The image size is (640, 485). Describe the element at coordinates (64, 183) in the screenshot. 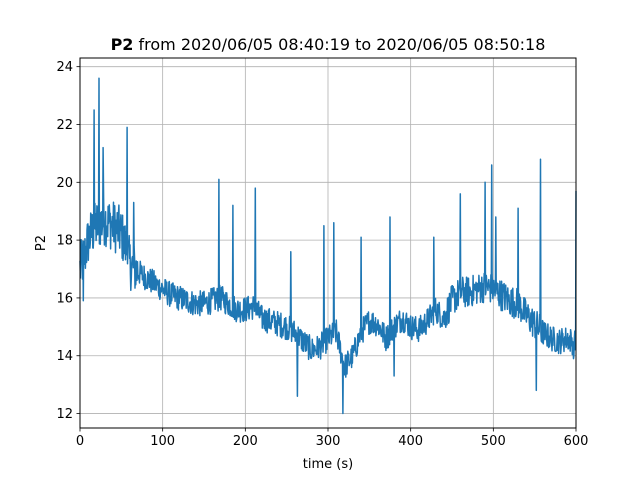

I see `y-tick-label: 20` at that location.